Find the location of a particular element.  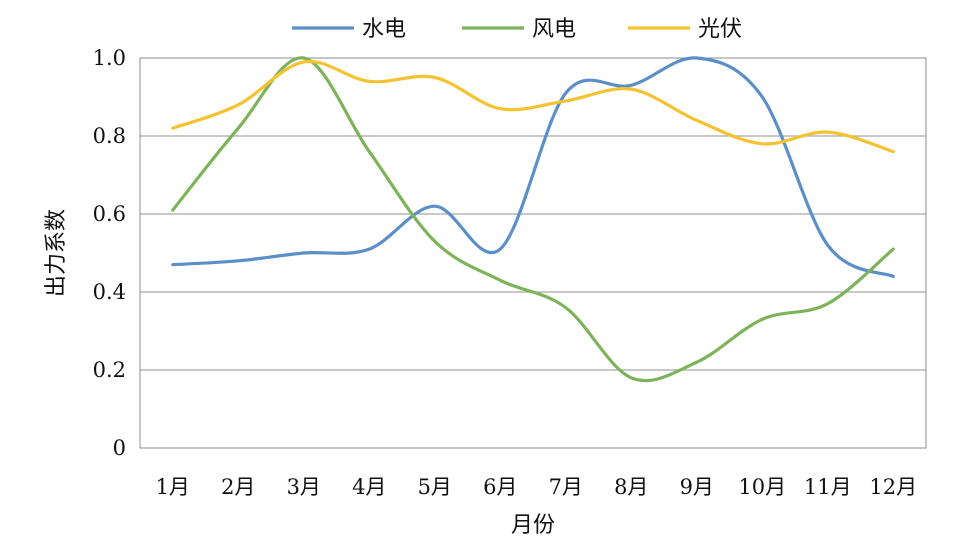

y-tick-label: 0.4 is located at coordinates (109, 292).